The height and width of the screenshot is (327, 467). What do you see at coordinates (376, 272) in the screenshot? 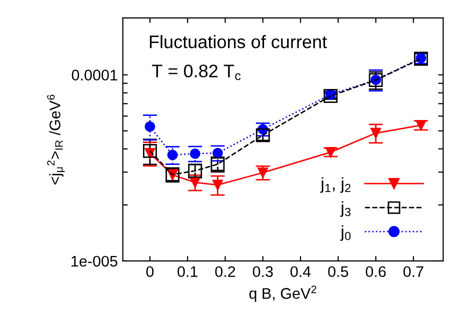
I see `x-tick-label: 0.6` at bounding box center [376, 272].